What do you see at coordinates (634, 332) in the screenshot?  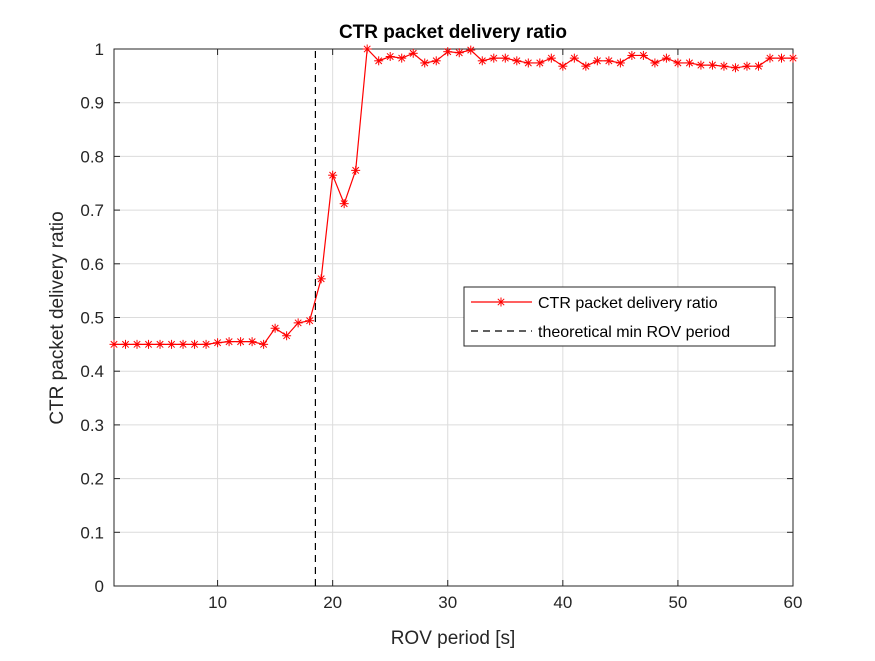 I see `legend-label-theoretical: theoretical min ROV period` at bounding box center [634, 332].